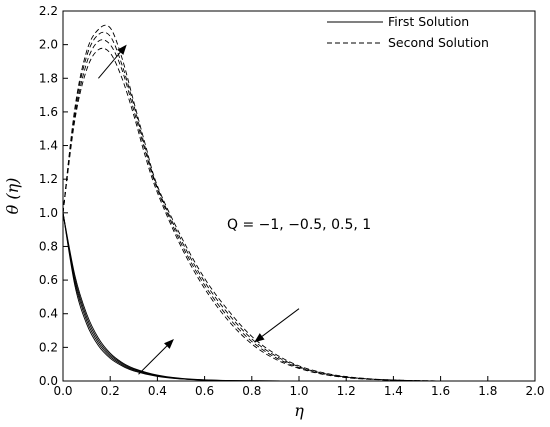 This screenshot has height=427, width=550. I want to click on y-tick-label: 1.0, so click(48, 213).